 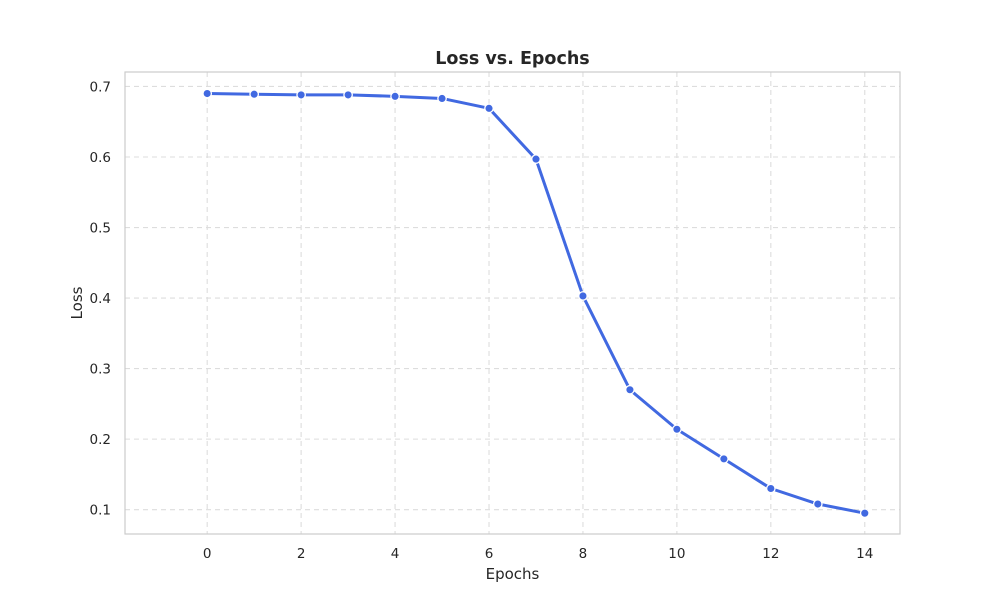 What do you see at coordinates (207, 554) in the screenshot?
I see `x-tick-label: 0` at bounding box center [207, 554].